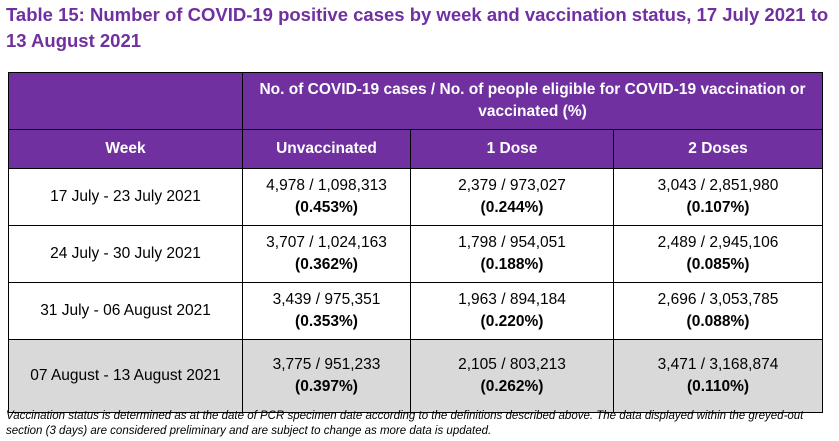  What do you see at coordinates (718, 299) in the screenshot?
I see `case-count: 2,696 / 3,053,785` at bounding box center [718, 299].